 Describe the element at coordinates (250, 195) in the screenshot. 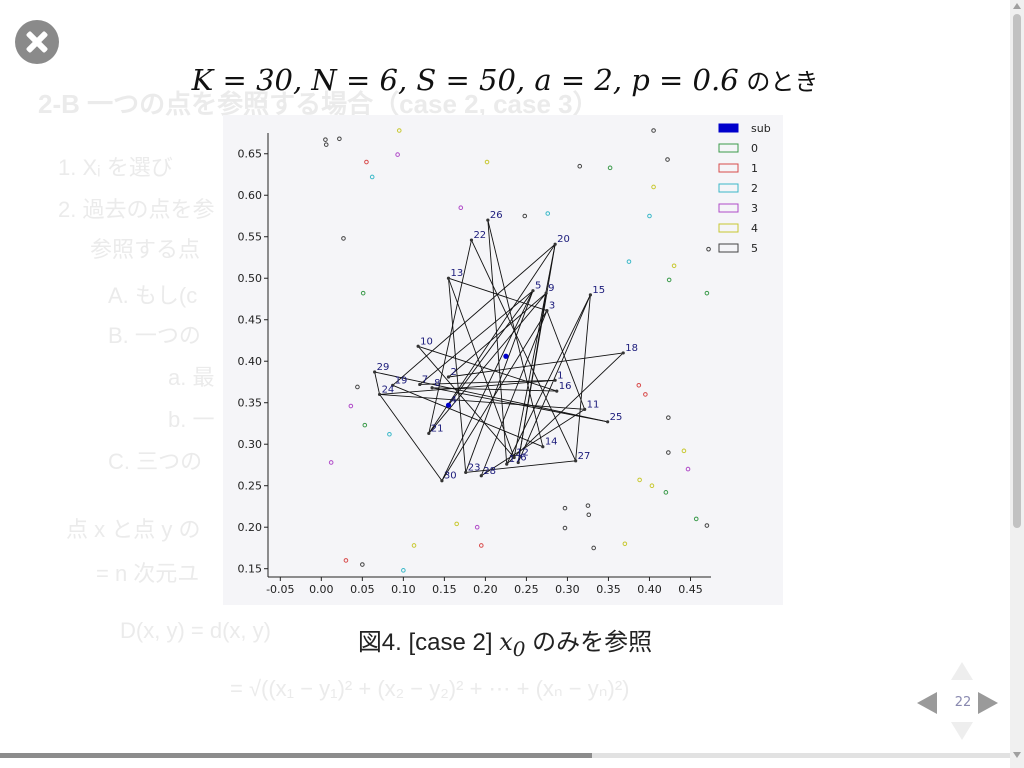

I see `y-tick-label: 0.60` at that location.